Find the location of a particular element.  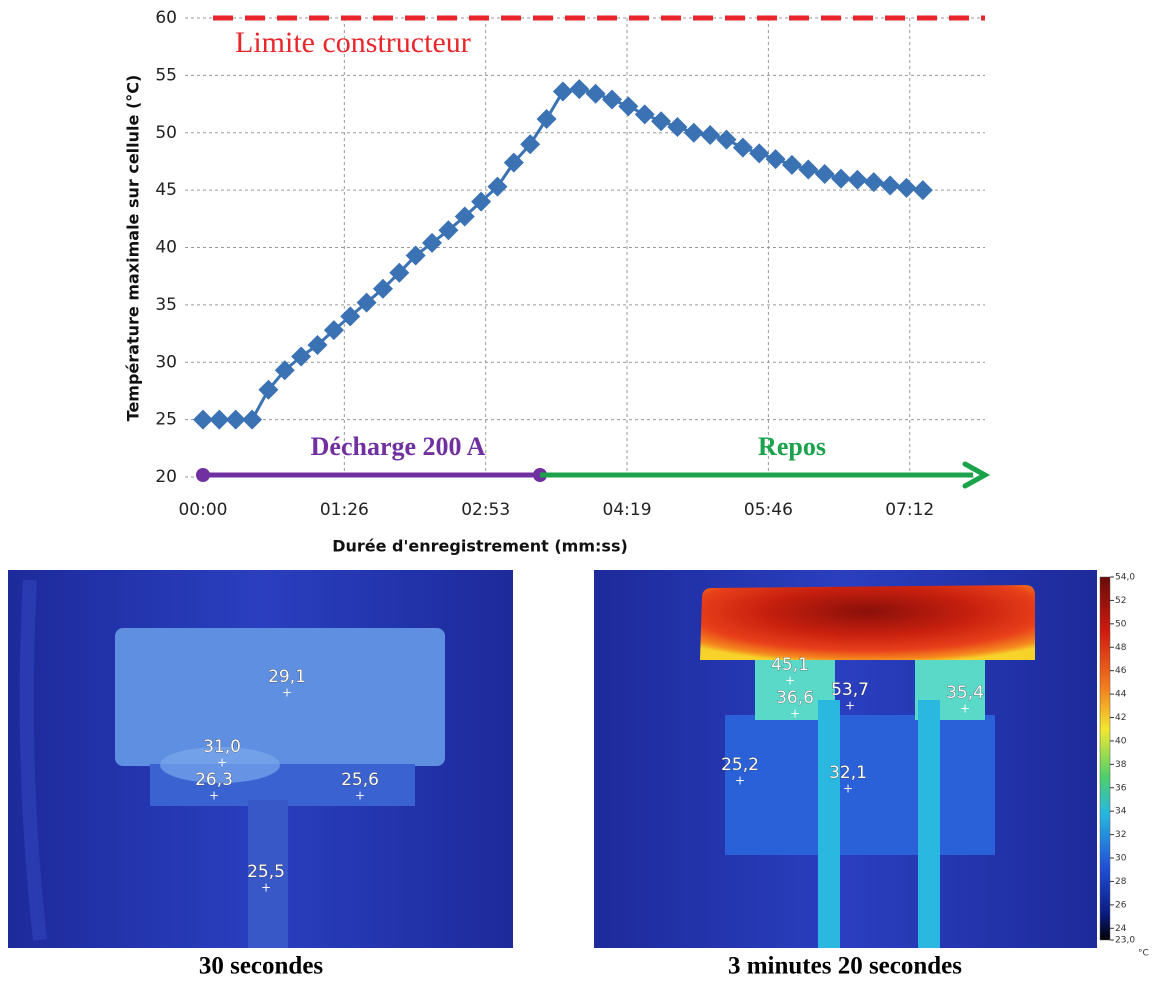

colorbar-label: 32 is located at coordinates (1120, 835).